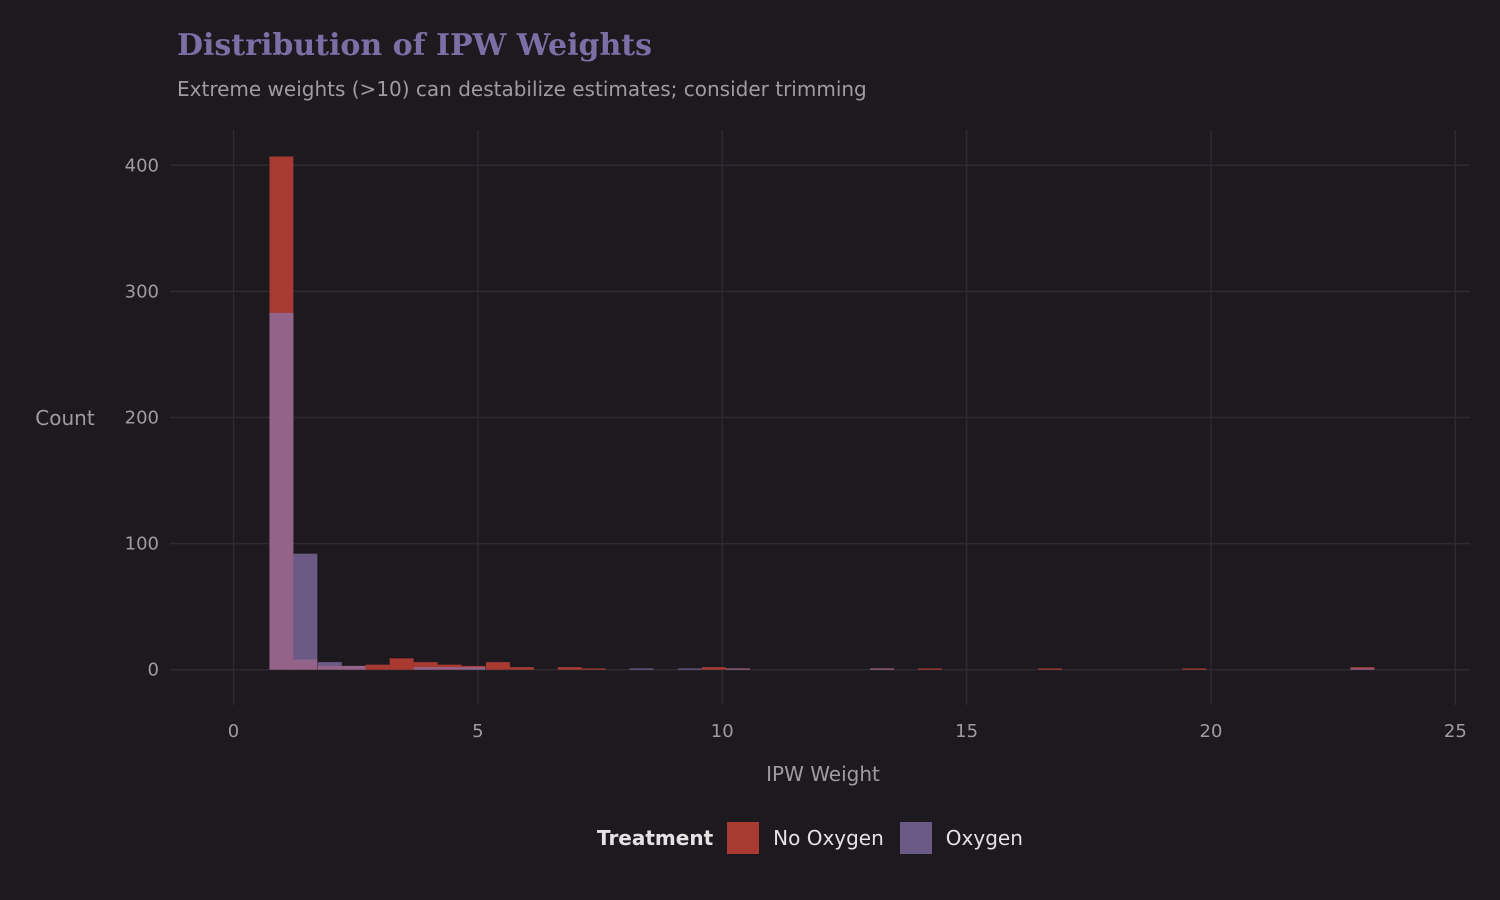 The image size is (1500, 900). I want to click on y-tick-label: 300, so click(142, 291).